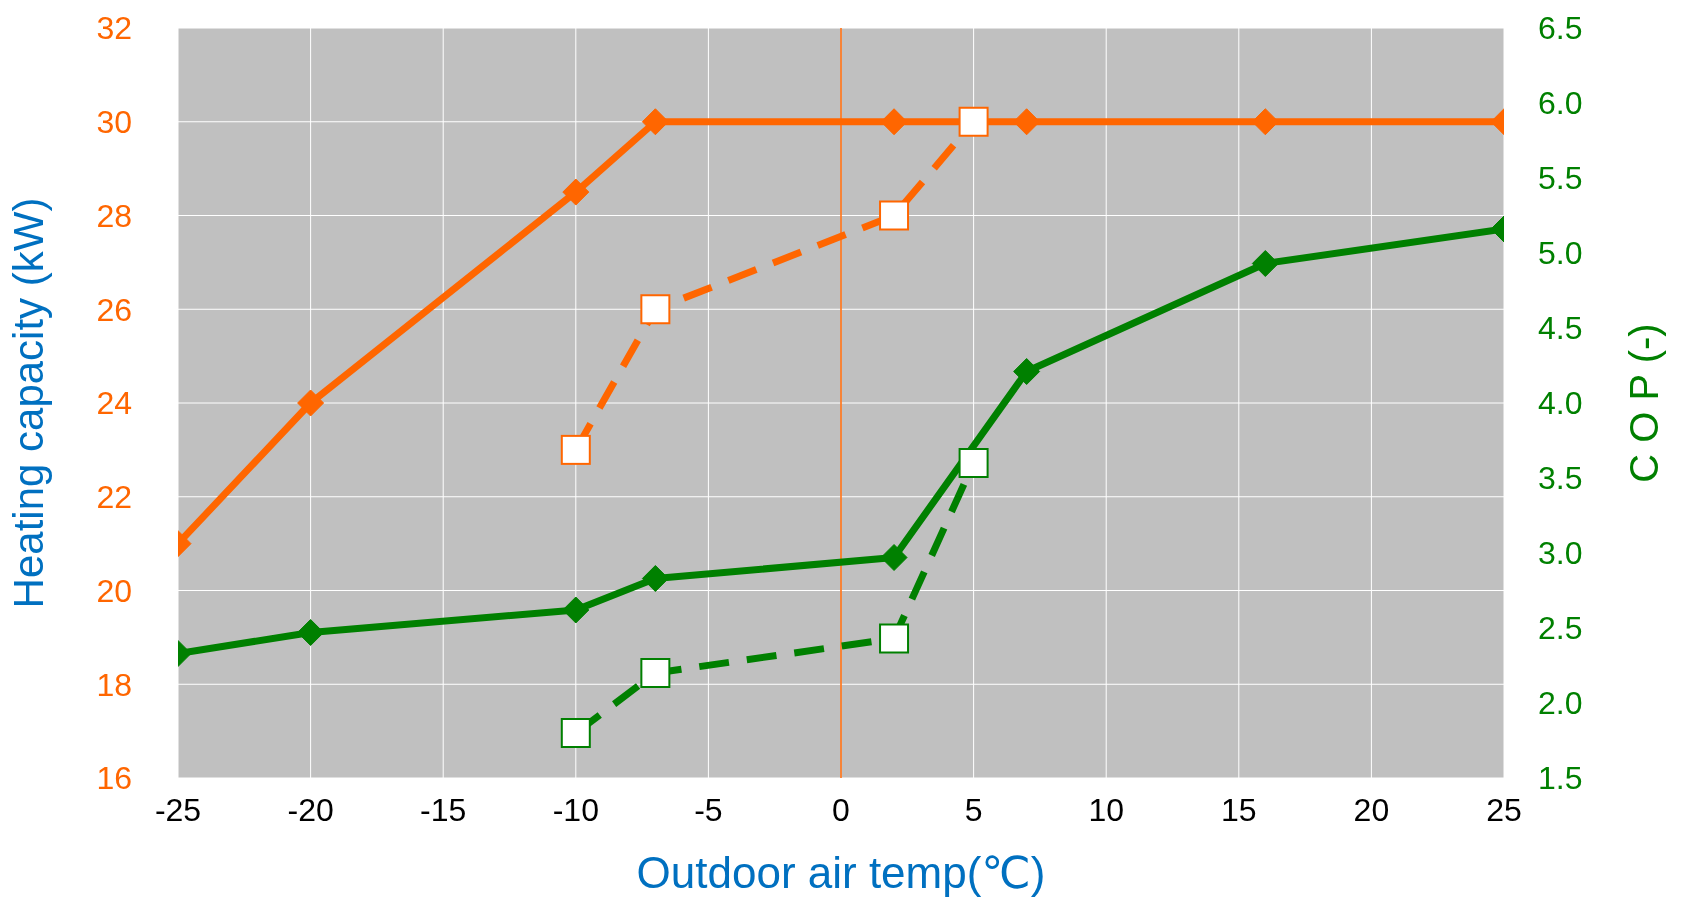 The width and height of the screenshot is (1702, 919). I want to click on y2-tick-label: 6.5, so click(1560, 28).